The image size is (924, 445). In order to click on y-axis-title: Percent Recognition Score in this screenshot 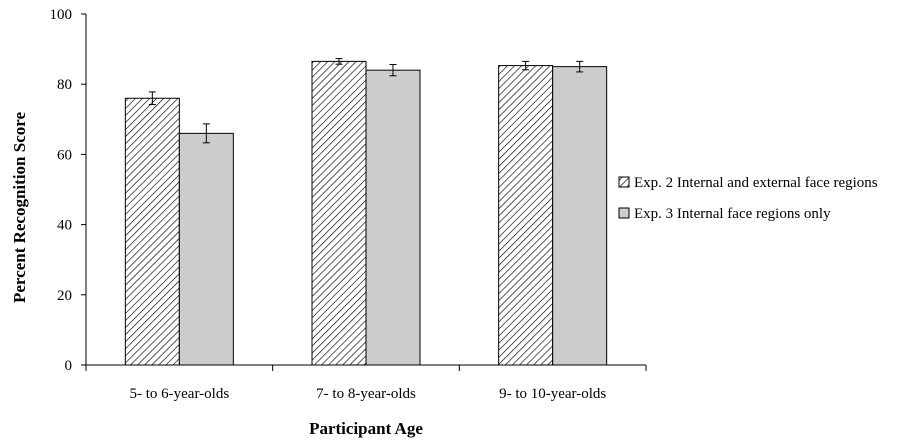, I will do `click(19, 207)`.